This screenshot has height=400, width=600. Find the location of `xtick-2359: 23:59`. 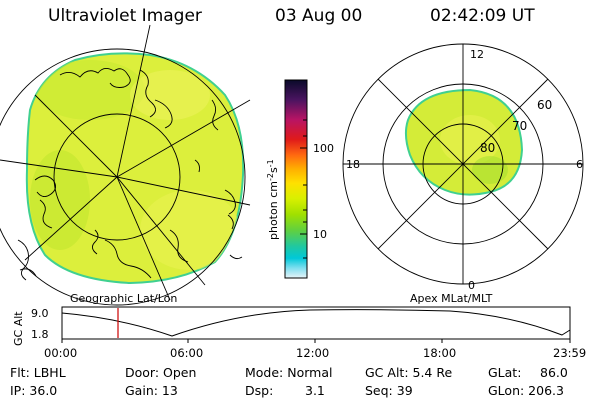

xtick-2359: 23:59 is located at coordinates (569, 353).